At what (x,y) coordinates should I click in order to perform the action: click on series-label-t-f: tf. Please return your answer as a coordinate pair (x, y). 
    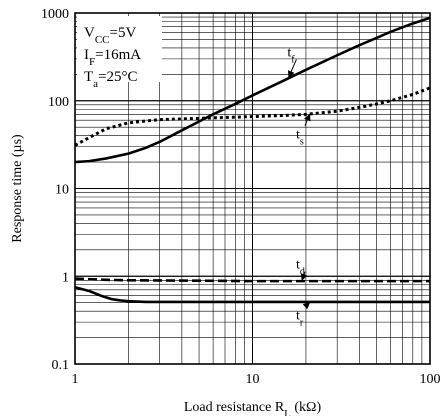
    Looking at the image, I should click on (291, 55).